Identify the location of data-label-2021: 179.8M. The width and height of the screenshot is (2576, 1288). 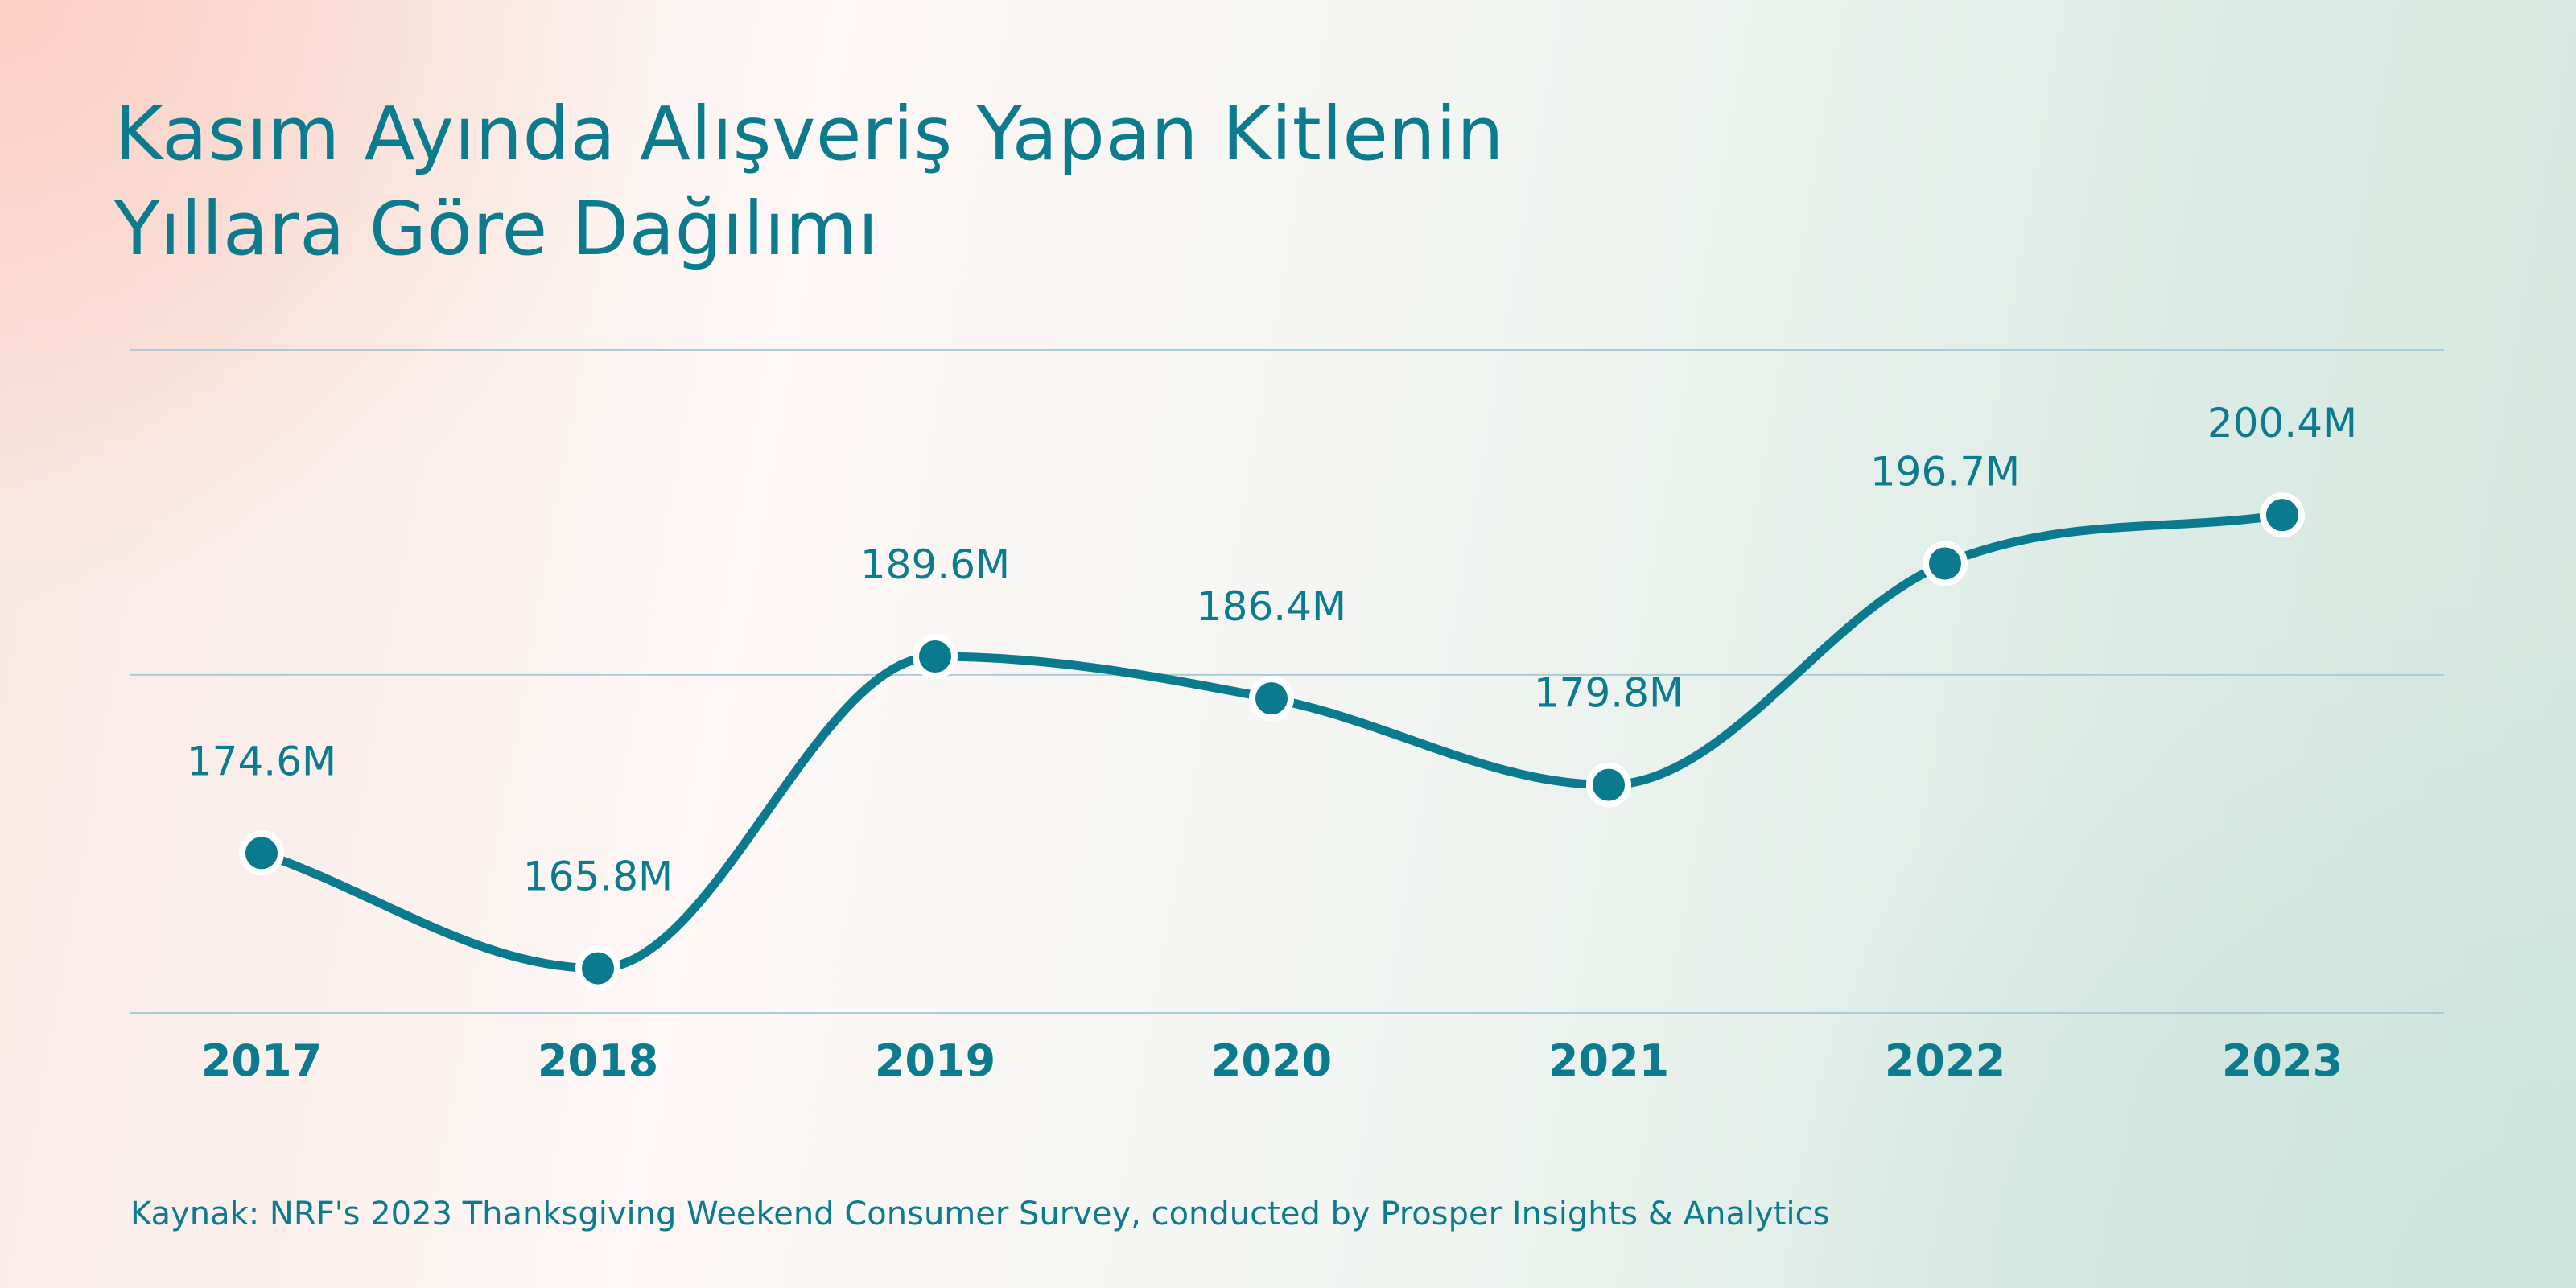
(1609, 693).